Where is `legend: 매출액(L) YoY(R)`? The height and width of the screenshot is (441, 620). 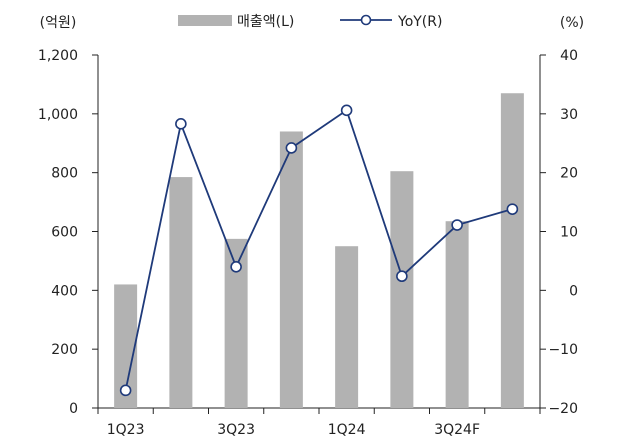 legend: 매출액(L) YoY(R) is located at coordinates (310, 22).